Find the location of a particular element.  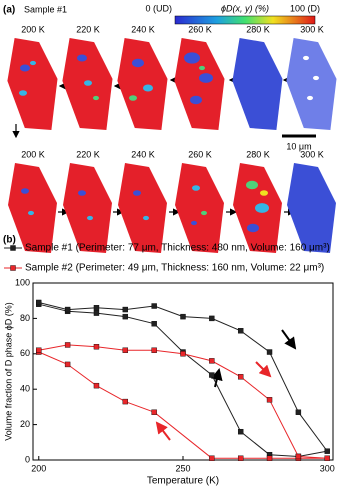

x-axis-label: Temperature (K) is located at coordinates (183, 481).